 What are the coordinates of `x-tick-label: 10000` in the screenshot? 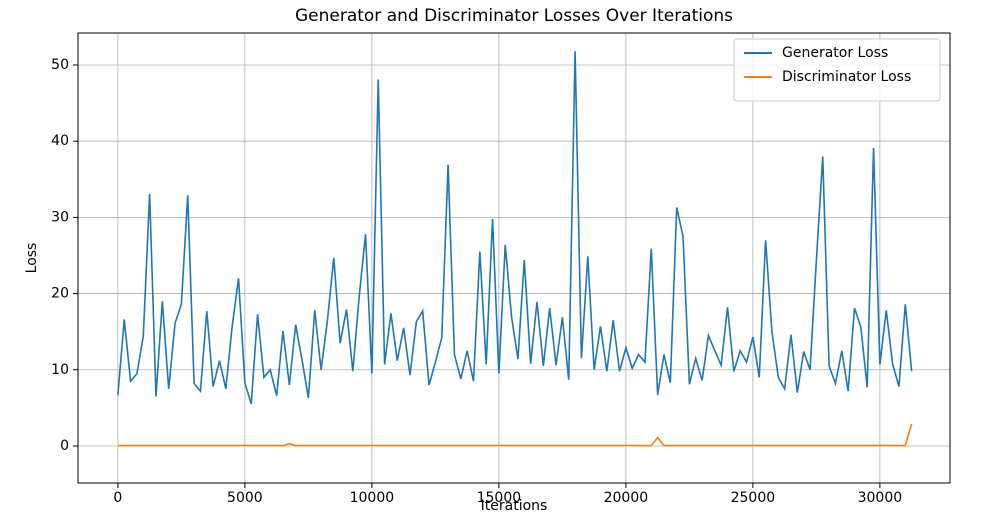 It's located at (372, 498).